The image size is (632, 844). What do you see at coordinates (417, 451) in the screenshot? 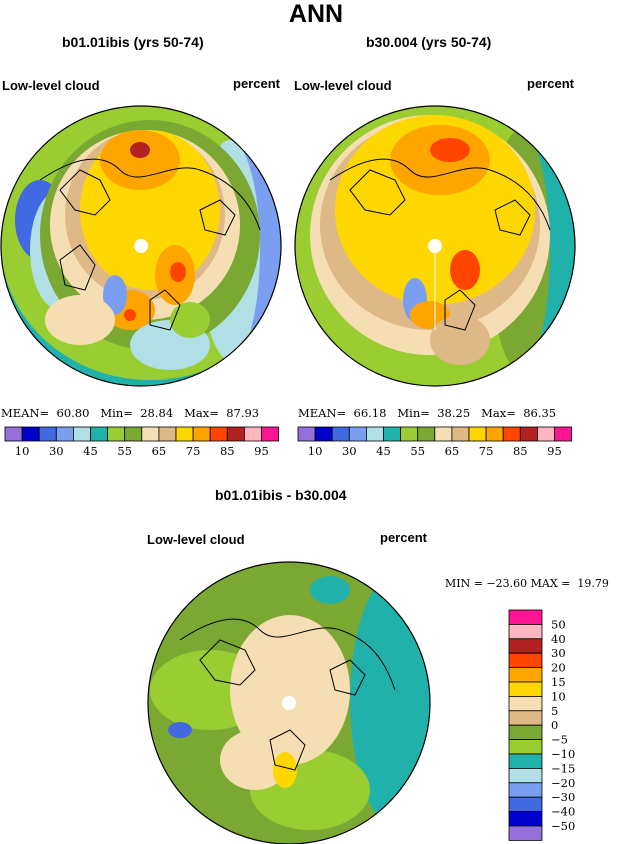
I see `panel-2-colorbar-tick-label: 55` at bounding box center [417, 451].